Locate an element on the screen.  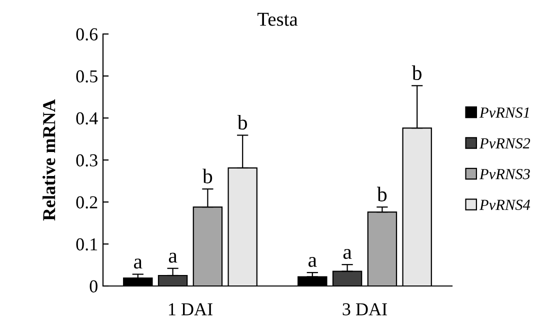
y-axis-title: Relative mRNA is located at coordinates (49, 160).